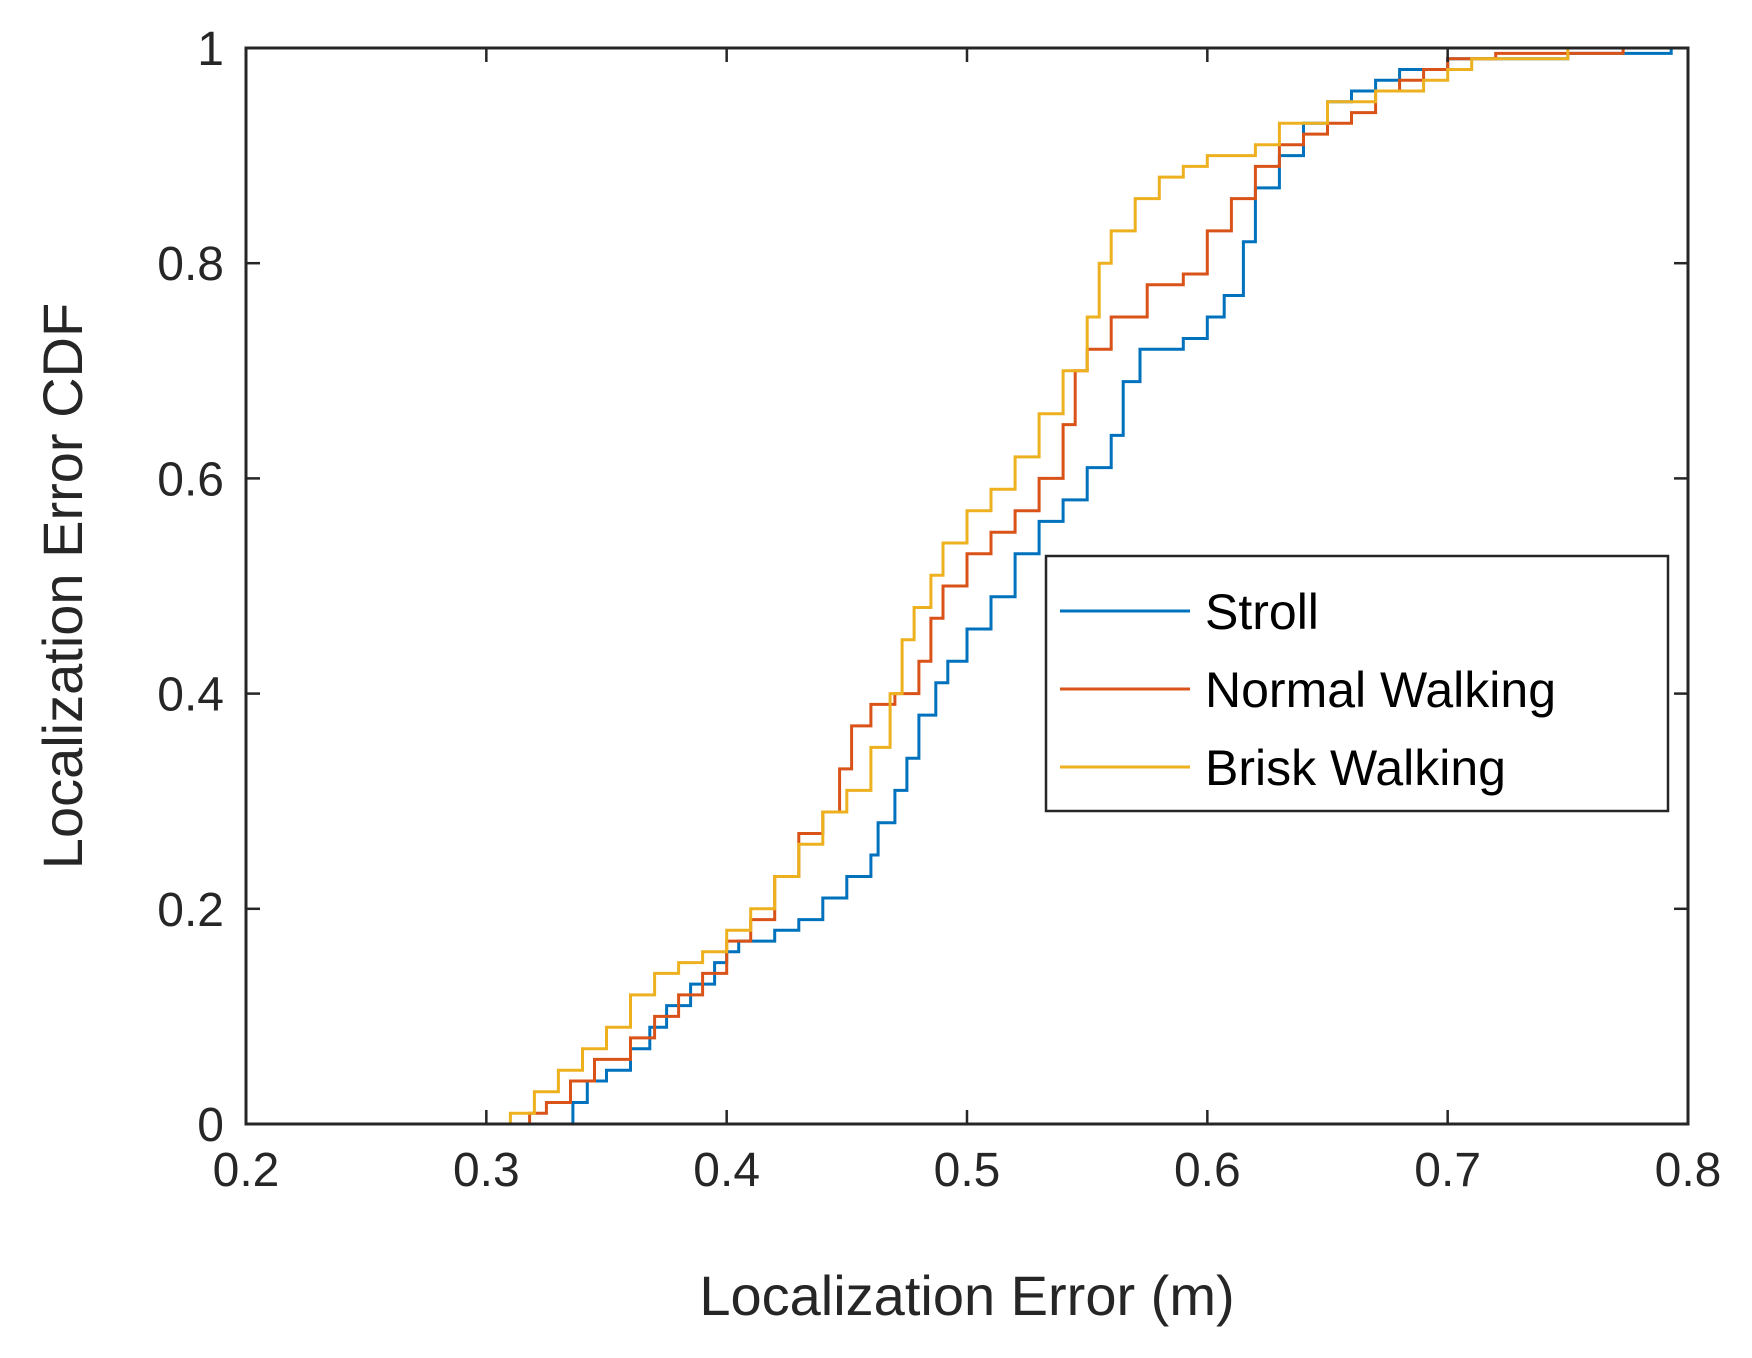 The height and width of the screenshot is (1358, 1752). Describe the element at coordinates (190, 264) in the screenshot. I see `y-tick-label: 0.8` at that location.